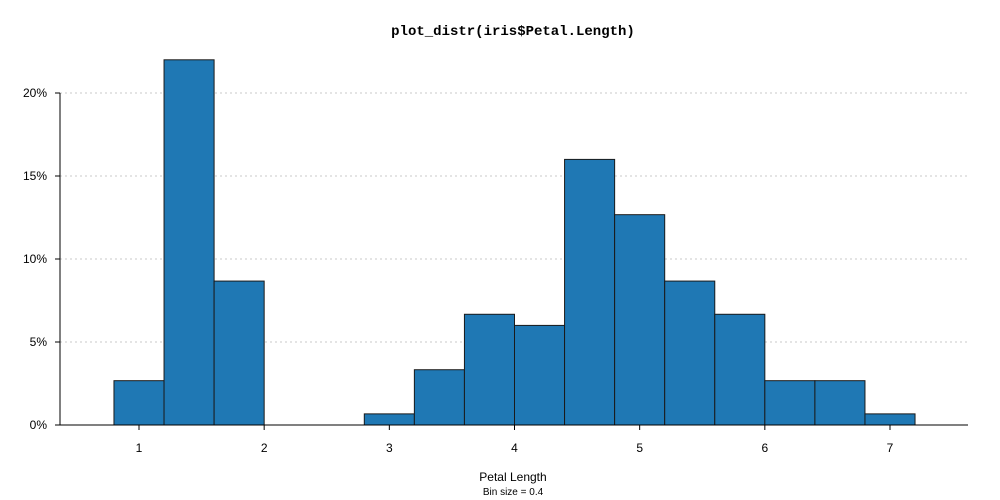 This screenshot has width=1000, height=500. Describe the element at coordinates (764, 448) in the screenshot. I see `x-tick-label: 6` at that location.